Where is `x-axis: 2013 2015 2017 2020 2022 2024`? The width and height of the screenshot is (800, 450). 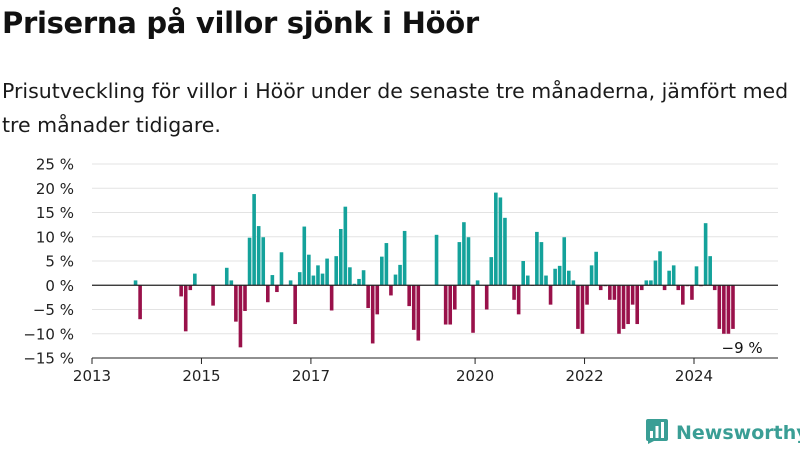 x-axis: 2013 2015 2017 2020 2022 2024 is located at coordinates (425, 371).